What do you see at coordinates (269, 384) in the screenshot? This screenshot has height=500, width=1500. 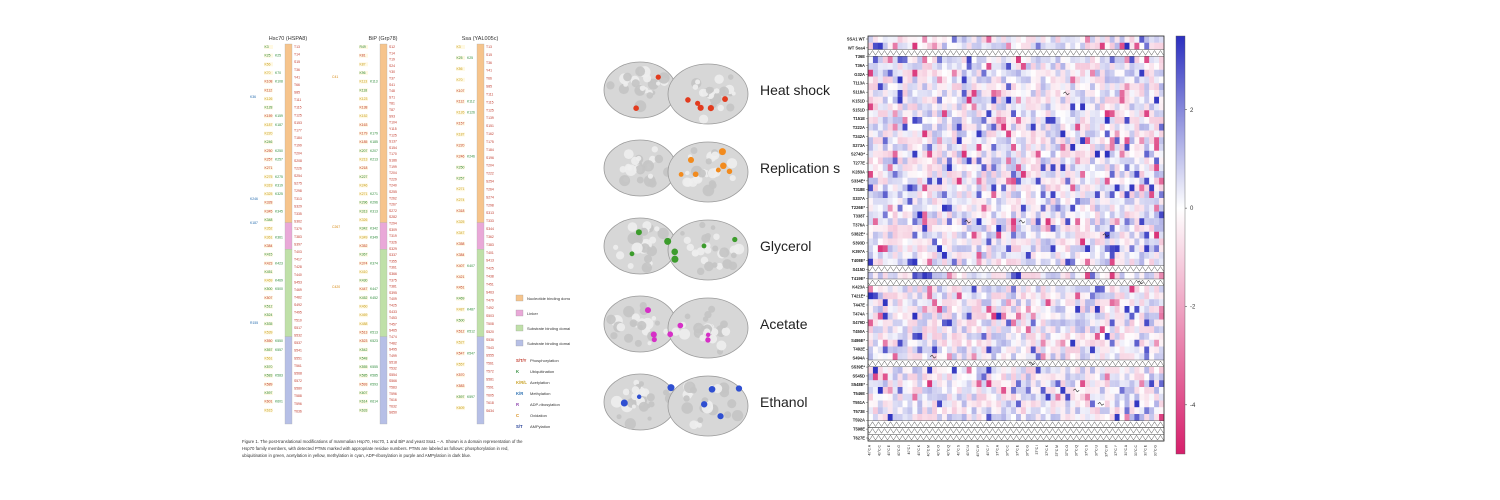 I see `ptm-label: K589` at bounding box center [269, 384].